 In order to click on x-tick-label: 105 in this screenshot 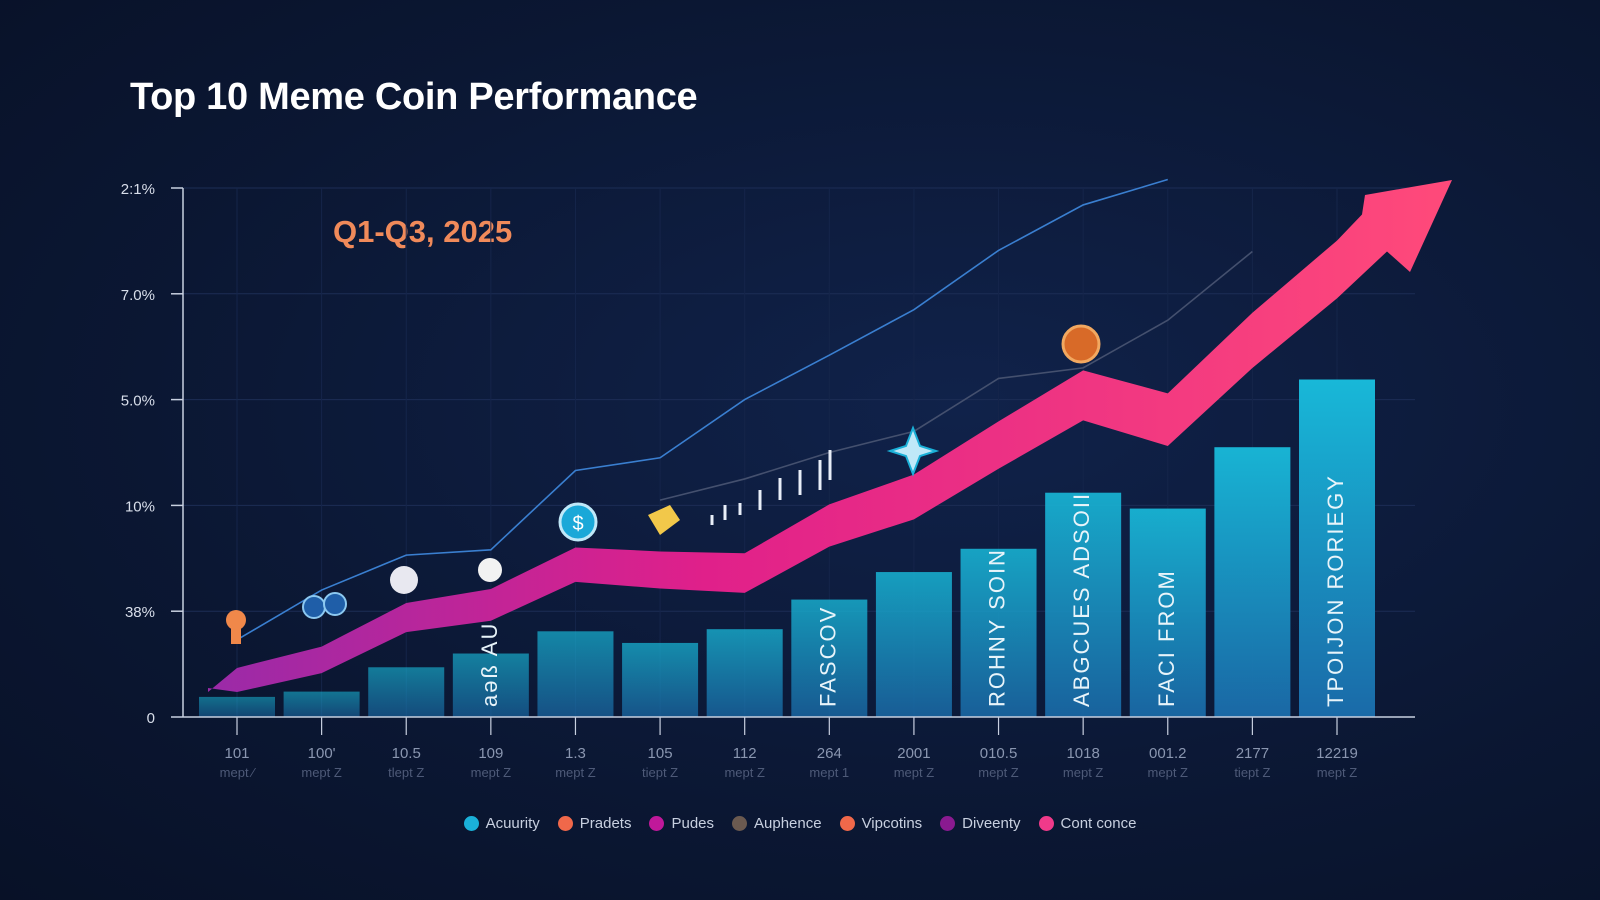, I will do `click(660, 753)`.